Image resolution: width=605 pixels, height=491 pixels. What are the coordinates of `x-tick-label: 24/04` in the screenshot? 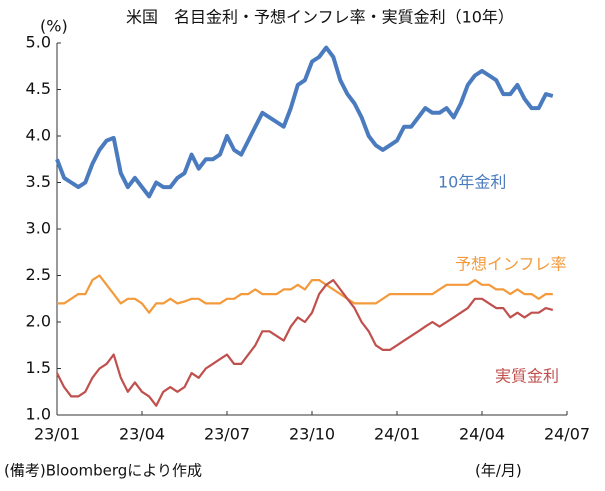 It's located at (482, 434).